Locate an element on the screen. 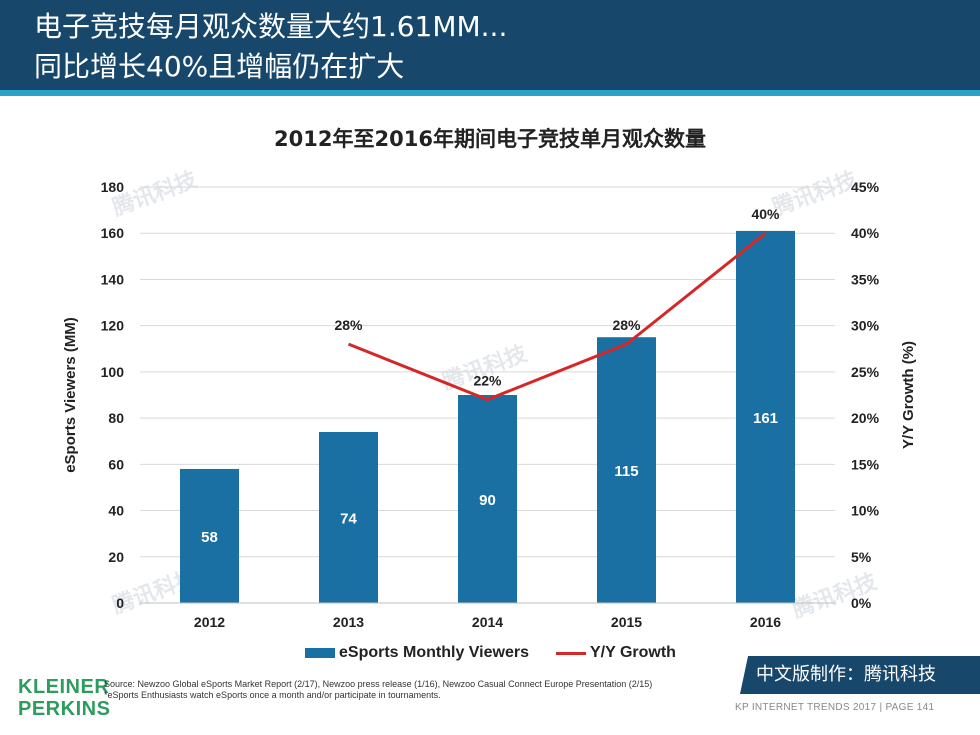  bar-2016 is located at coordinates (765, 416).